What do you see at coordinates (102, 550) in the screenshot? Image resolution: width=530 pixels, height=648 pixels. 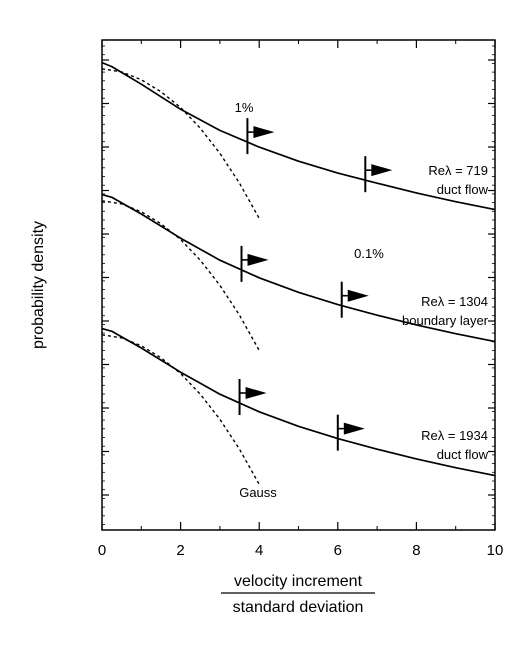 I see `x-tick-label: 0` at bounding box center [102, 550].